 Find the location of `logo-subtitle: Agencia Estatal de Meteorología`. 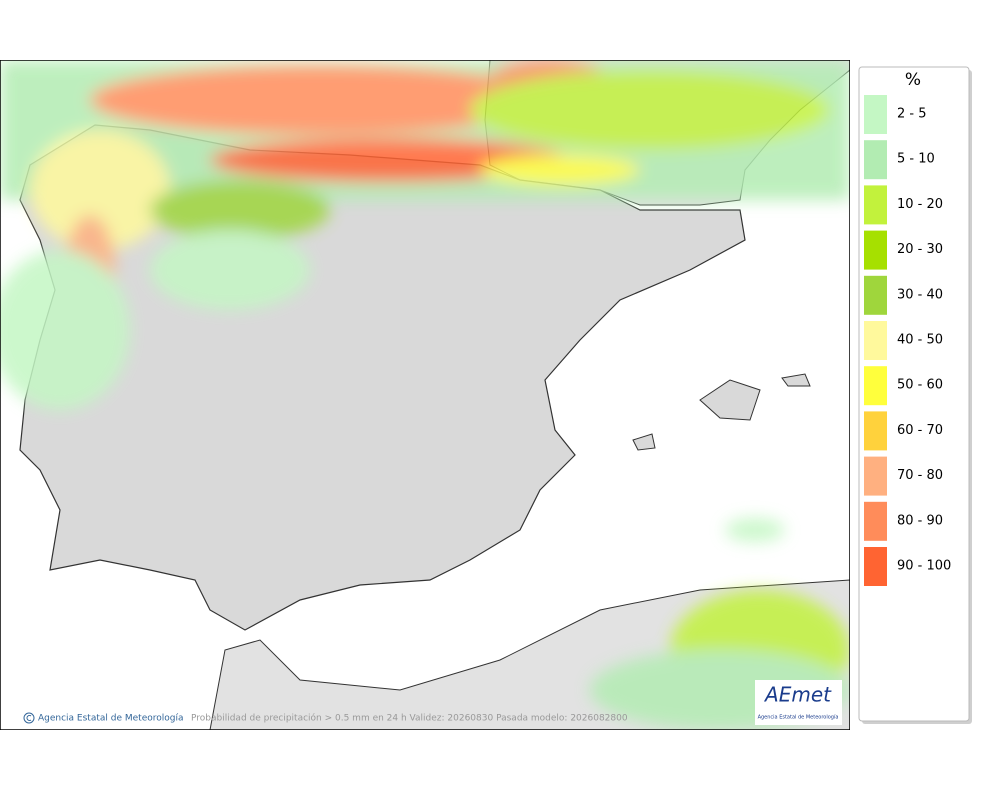

logo-subtitle: Agencia Estatal de Meteorología is located at coordinates (798, 717).